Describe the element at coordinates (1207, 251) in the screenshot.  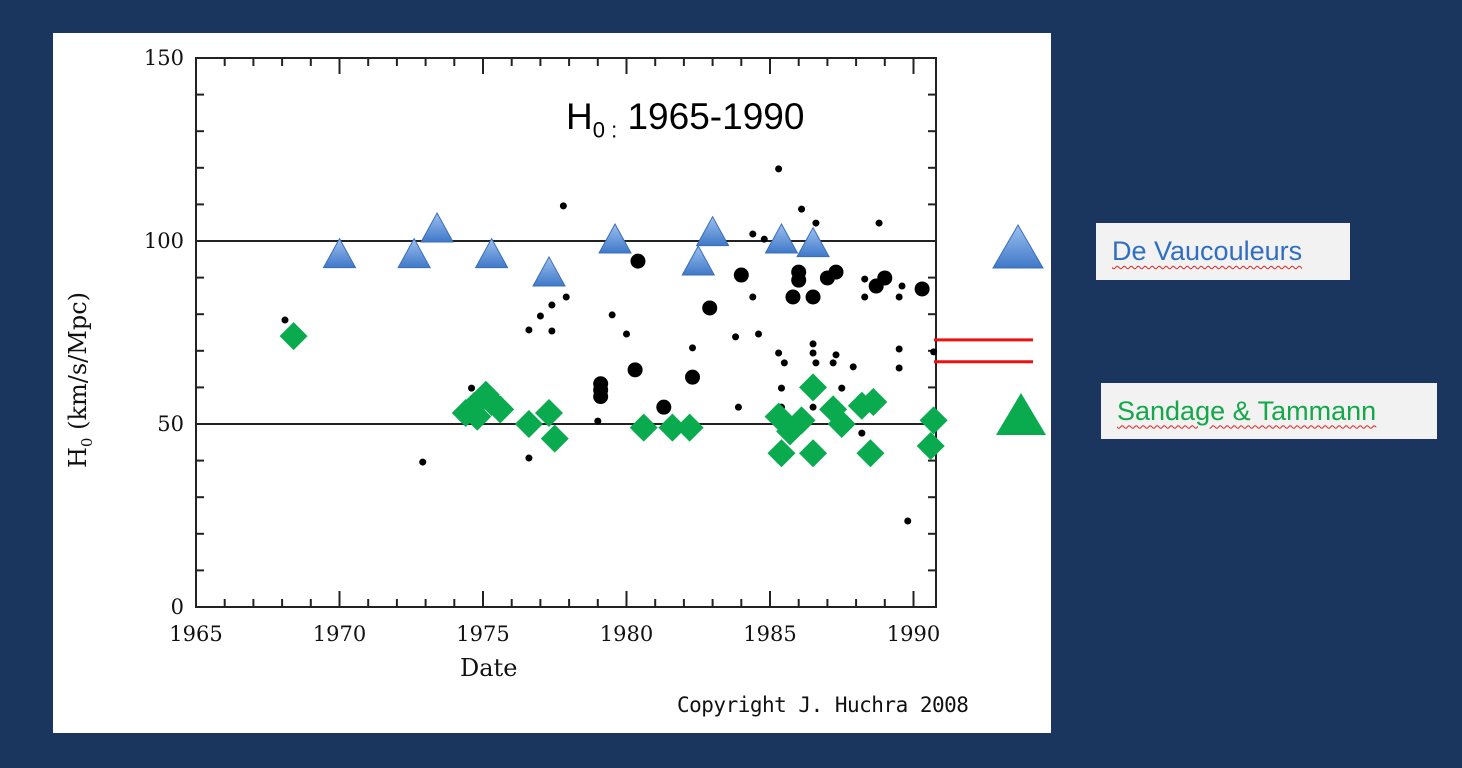
I see `legend-label: De Vaucouleurs` at that location.